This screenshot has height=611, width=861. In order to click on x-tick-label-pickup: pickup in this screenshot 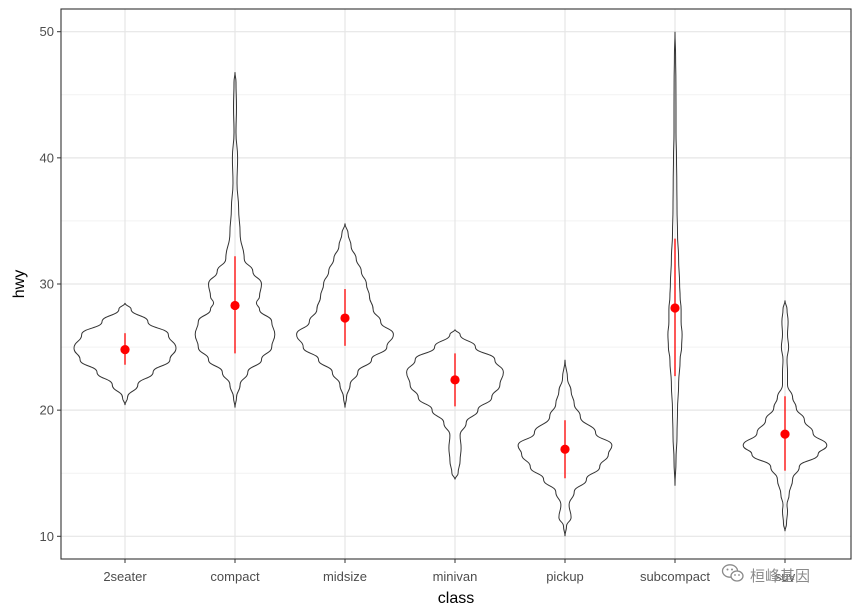, I will do `click(565, 576)`.